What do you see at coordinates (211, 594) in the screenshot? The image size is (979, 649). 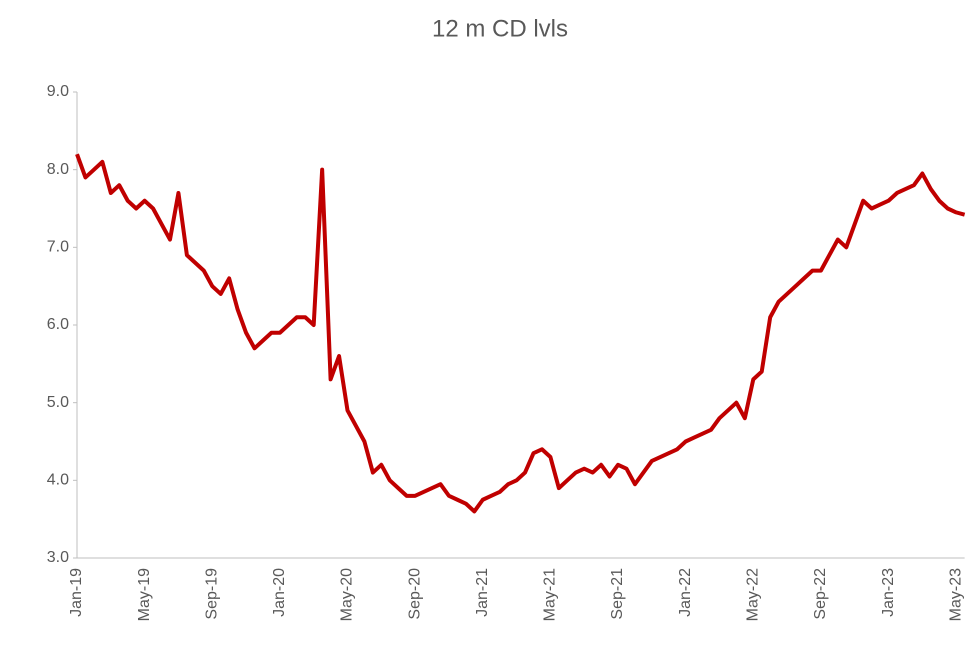 I see `x-tick-label: Sep-19` at bounding box center [211, 594].